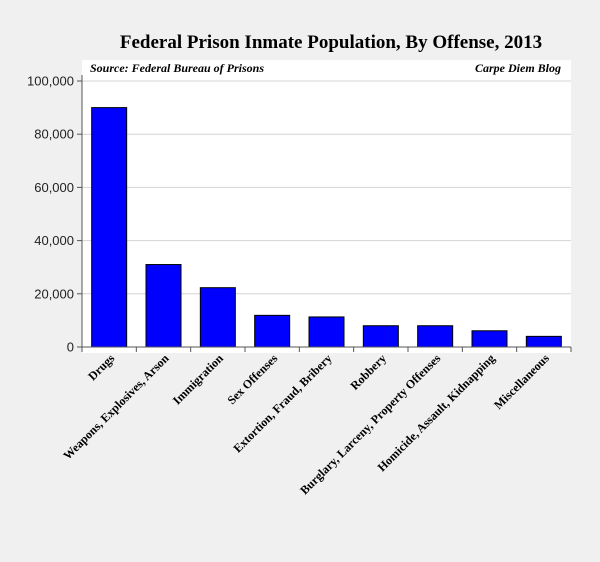 The width and height of the screenshot is (600, 562). Describe the element at coordinates (54, 134) in the screenshot. I see `y-tick-label: 80,000` at that location.